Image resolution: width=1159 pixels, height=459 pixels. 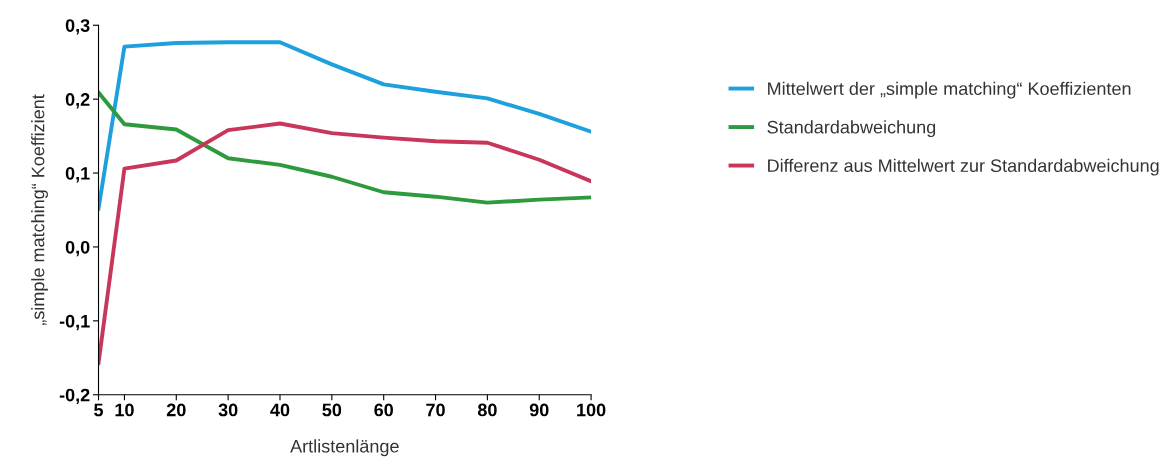 What do you see at coordinates (851, 129) in the screenshot?
I see `legend-label: Standardabweichung` at bounding box center [851, 129].